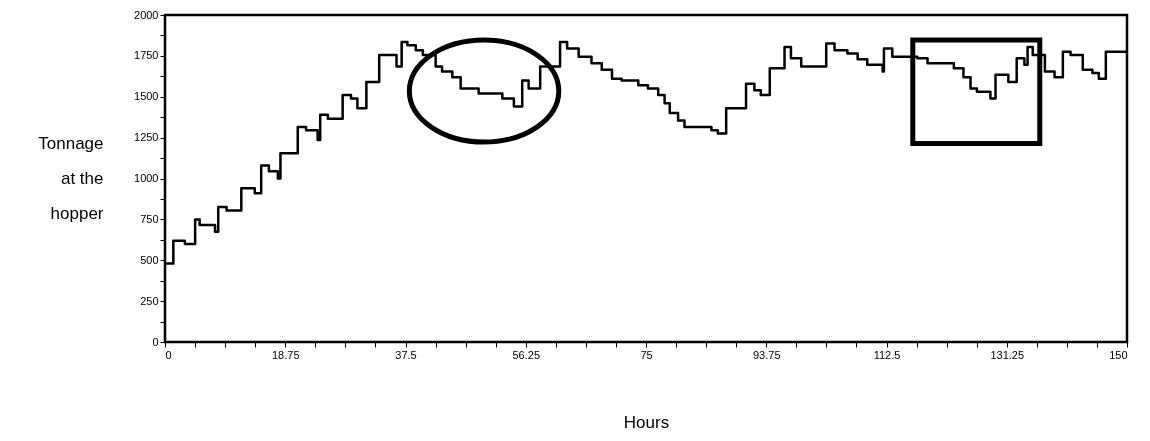  I want to click on y-tick-label: 0, so click(155, 341).